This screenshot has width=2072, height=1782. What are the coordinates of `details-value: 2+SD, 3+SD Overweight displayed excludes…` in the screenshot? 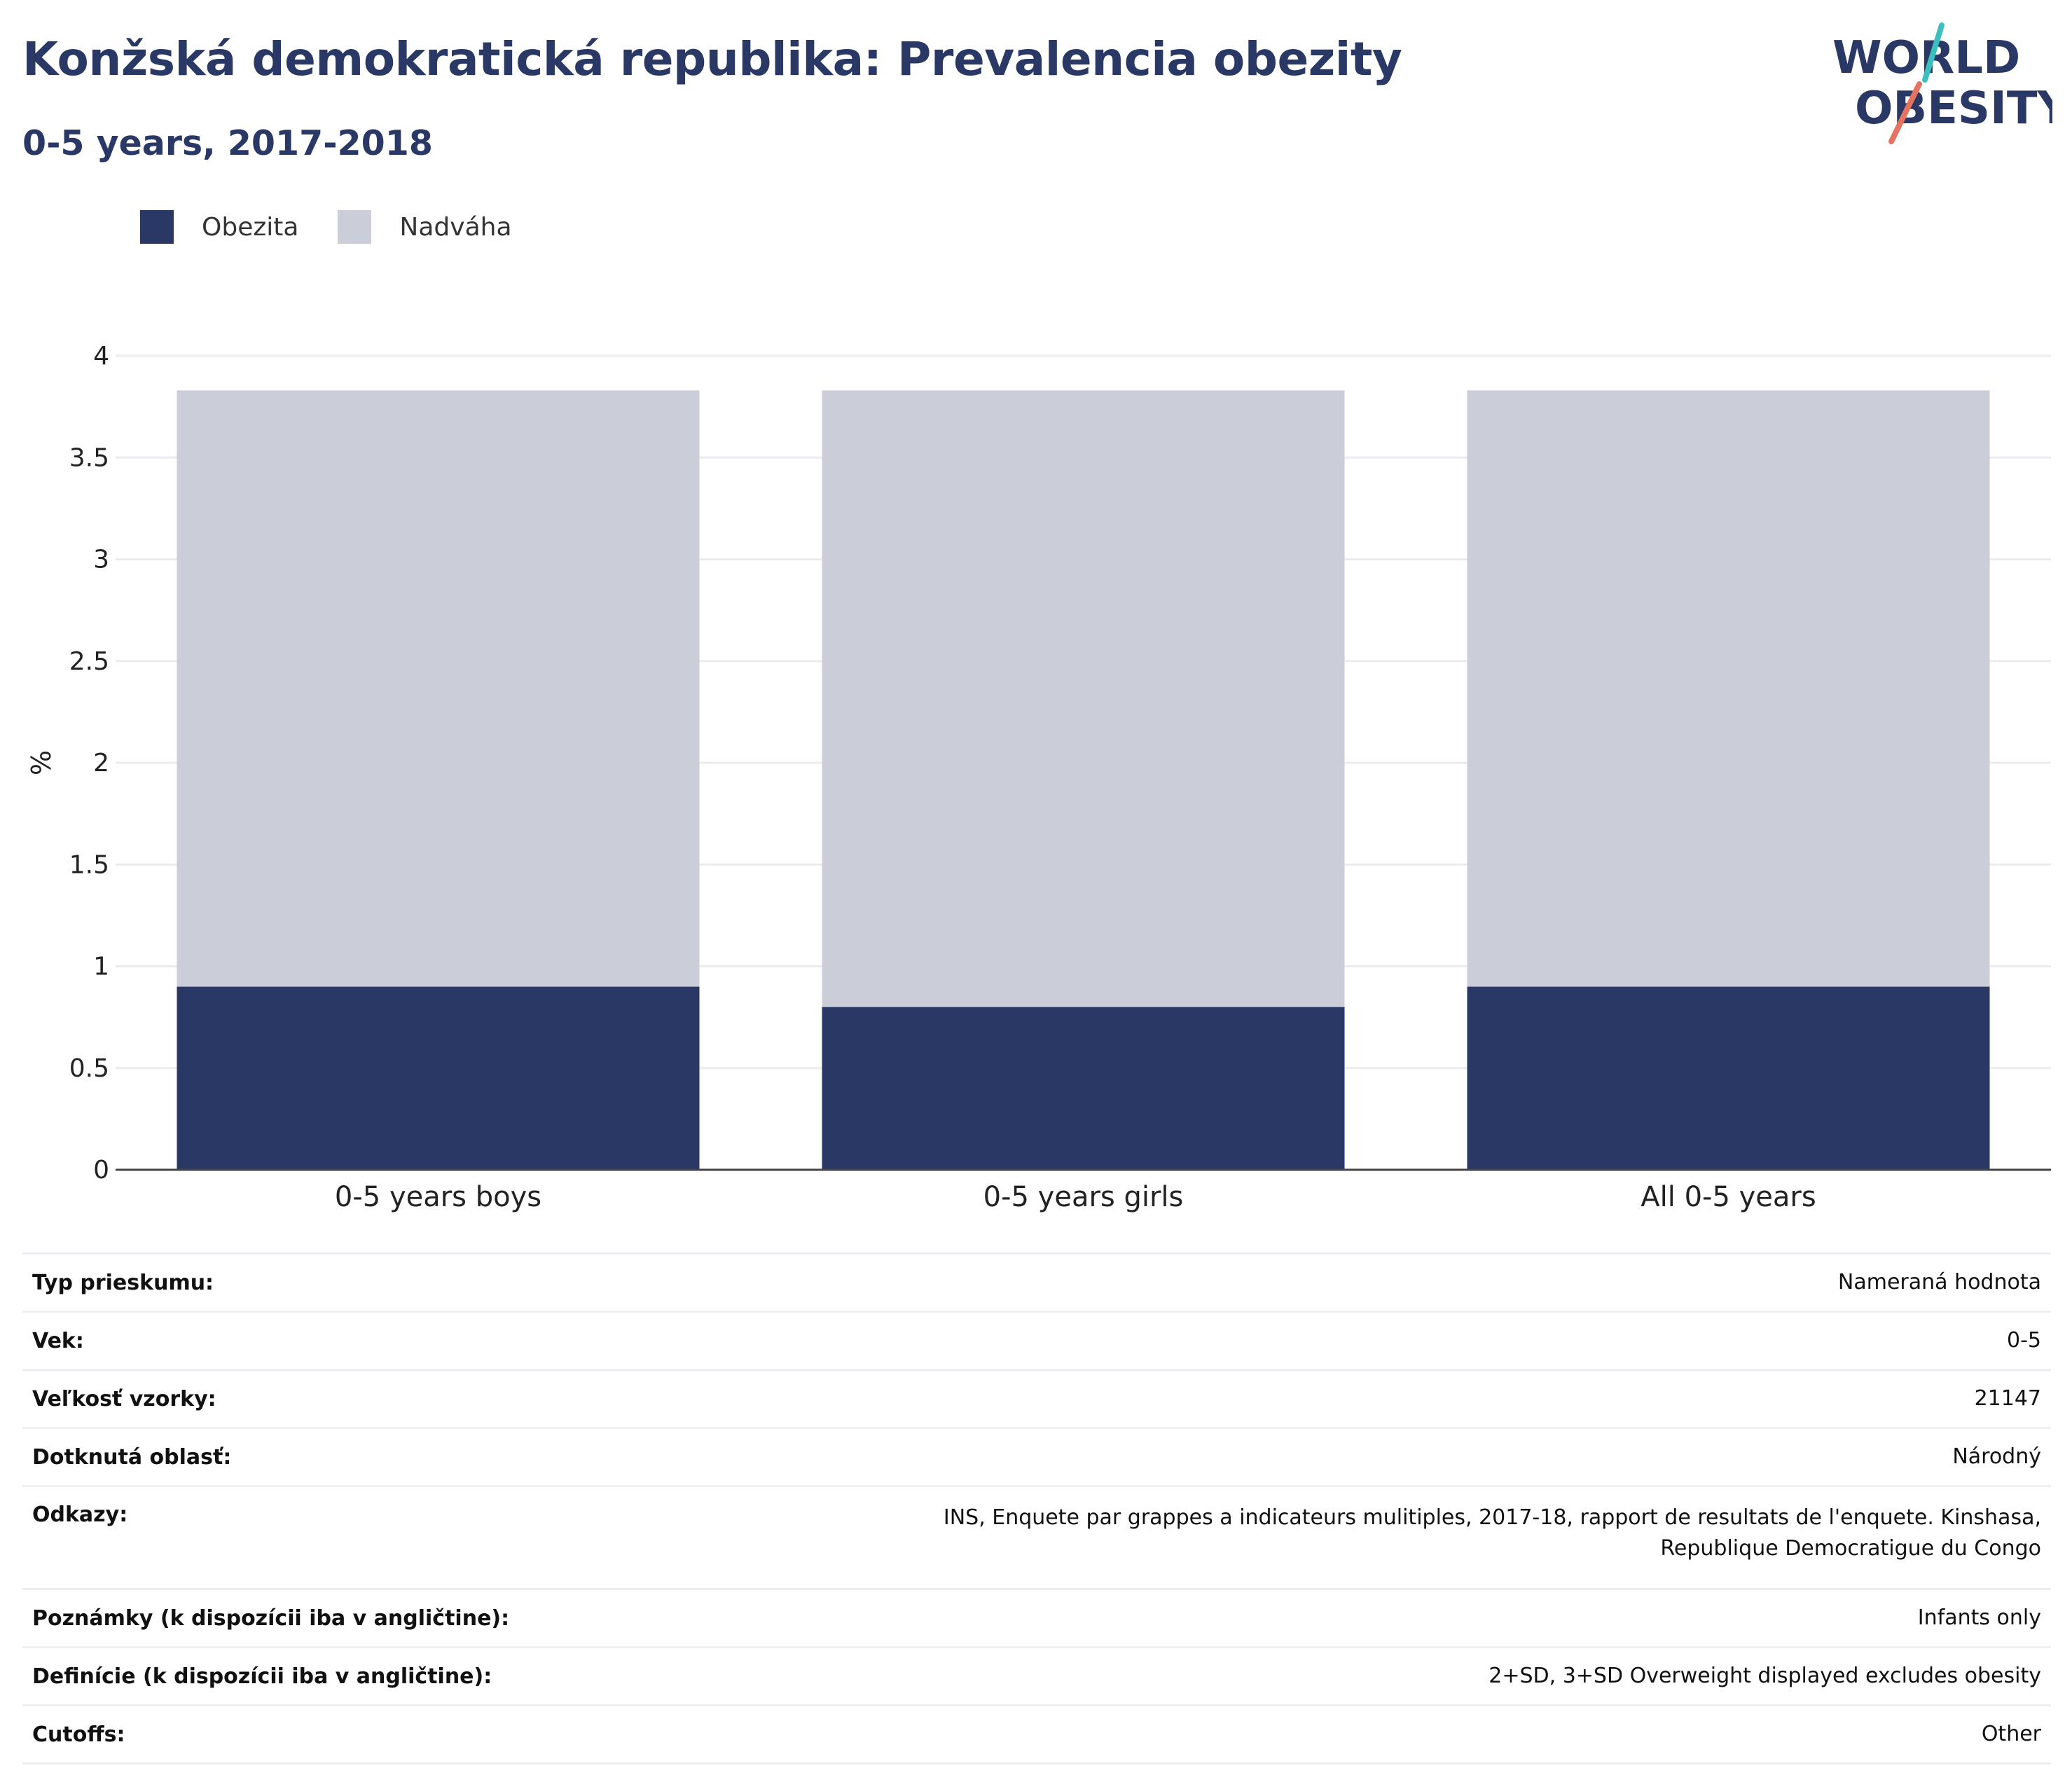 It's located at (1443, 1676).